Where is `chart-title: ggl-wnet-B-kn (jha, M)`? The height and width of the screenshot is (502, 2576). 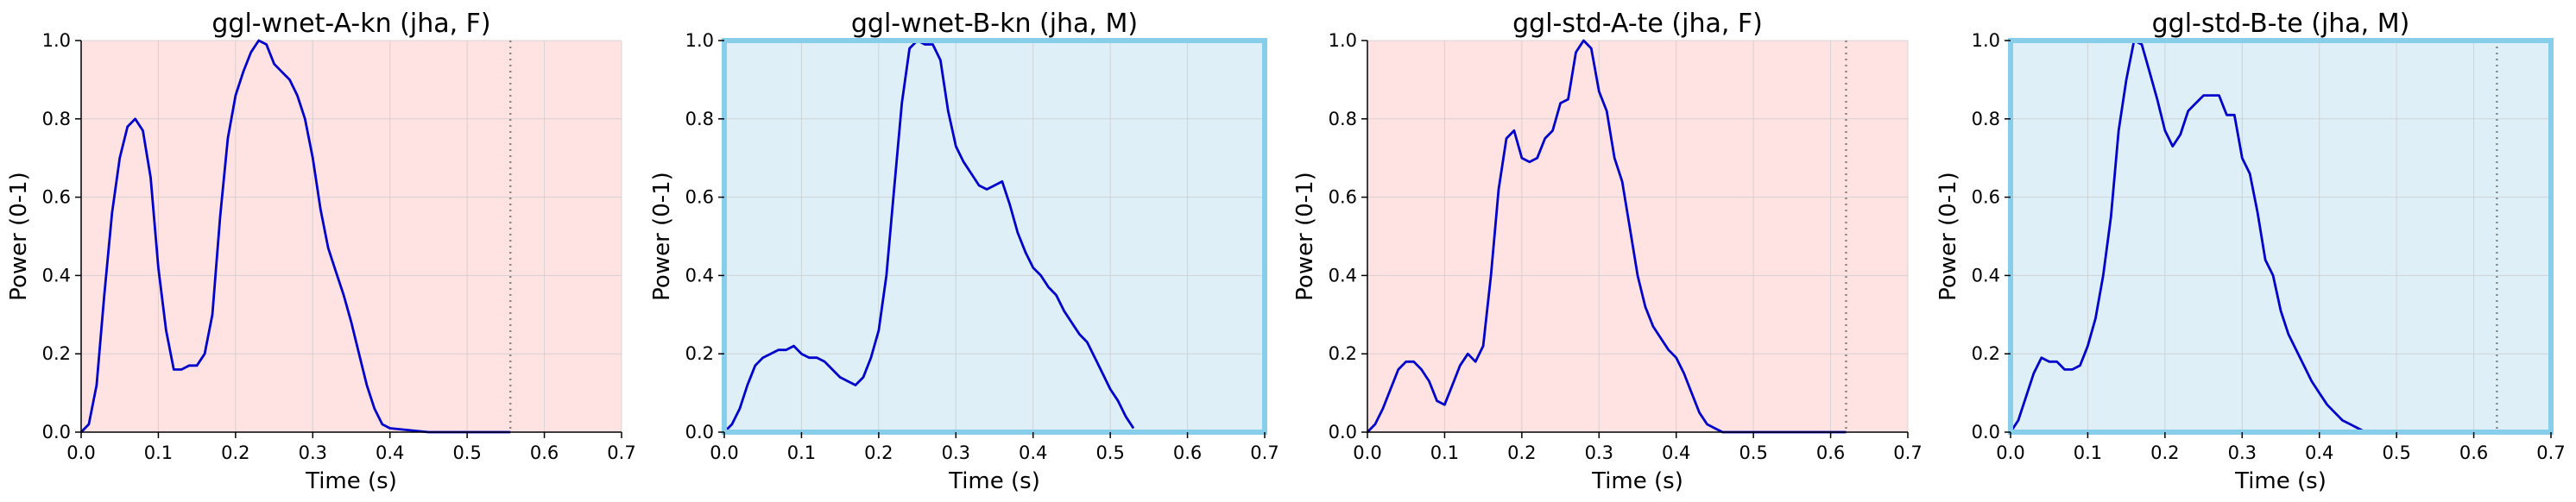
chart-title: ggl-wnet-B-kn (jha, M) is located at coordinates (994, 24).